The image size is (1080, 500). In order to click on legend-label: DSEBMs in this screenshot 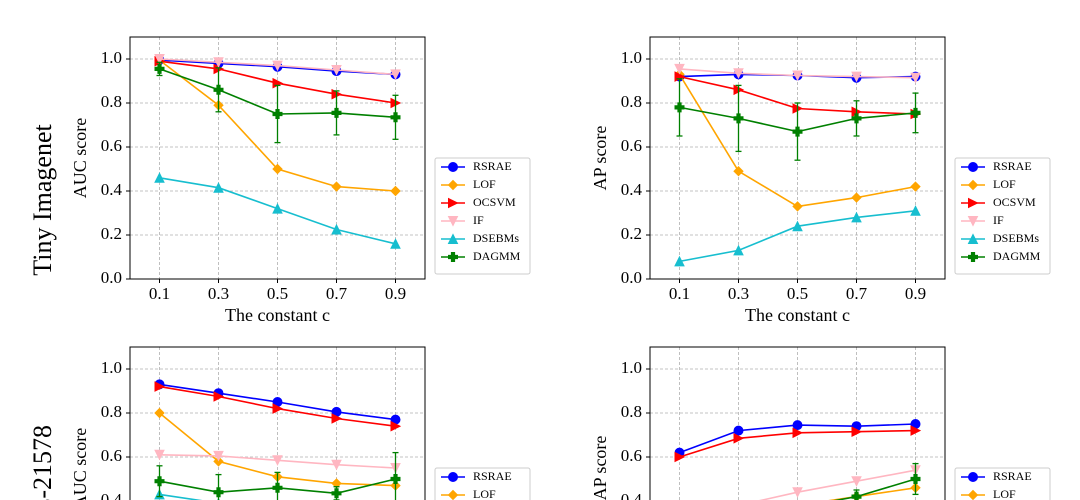, I will do `click(496, 238)`.